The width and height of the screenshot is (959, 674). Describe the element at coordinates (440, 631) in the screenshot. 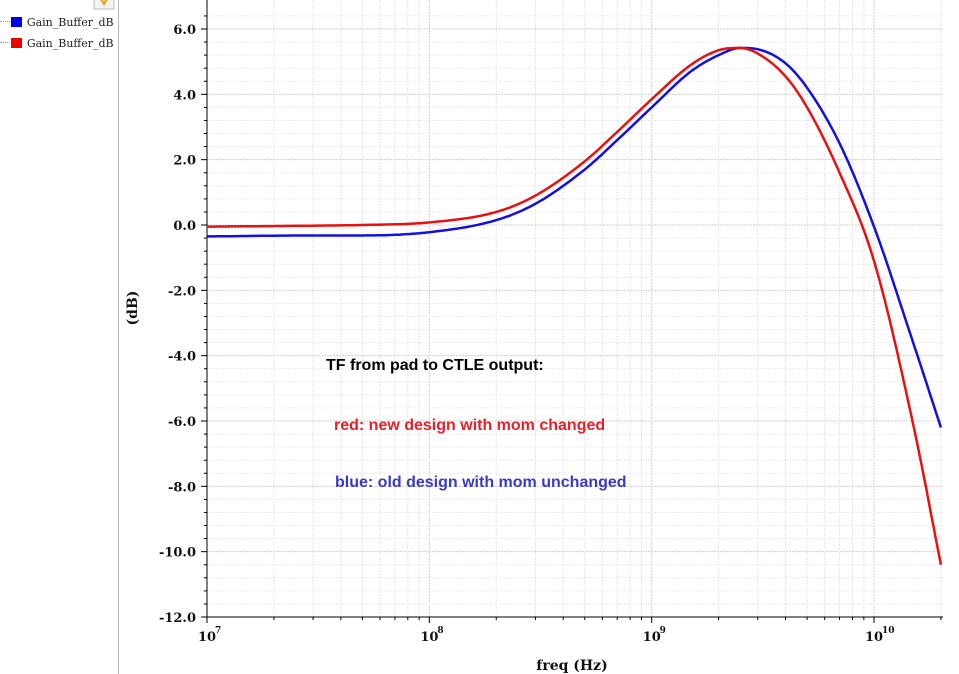

I see `x-tick-exponent: 8` at that location.